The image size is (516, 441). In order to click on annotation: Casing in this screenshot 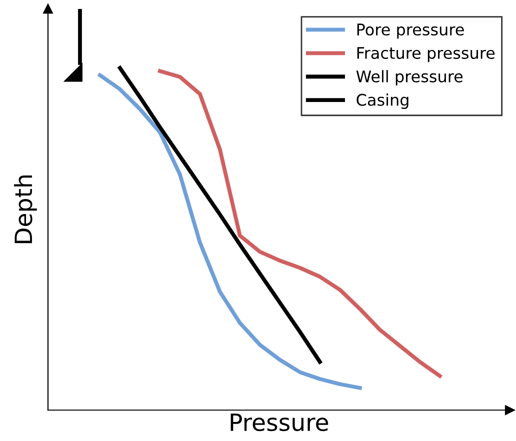, I will do `click(382, 101)`.